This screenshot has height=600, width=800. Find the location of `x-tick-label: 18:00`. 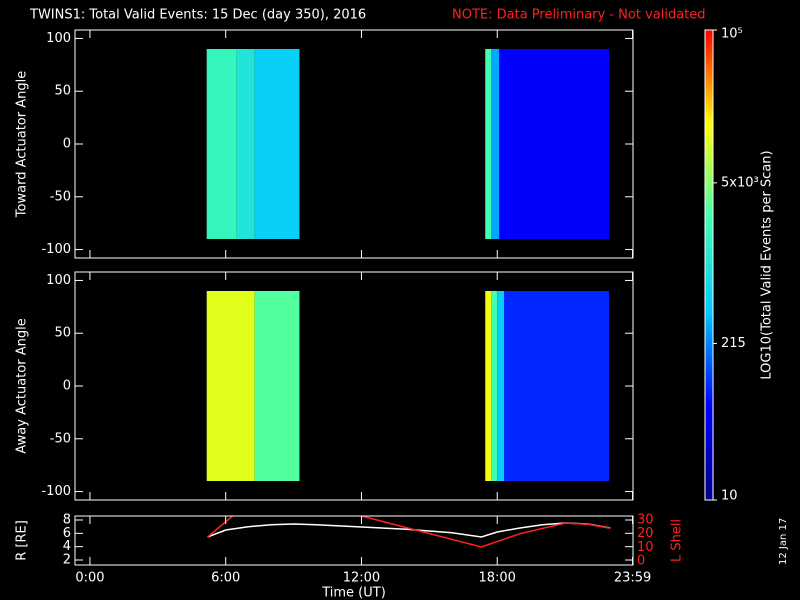

x-tick-label: 18:00 is located at coordinates (496, 578).